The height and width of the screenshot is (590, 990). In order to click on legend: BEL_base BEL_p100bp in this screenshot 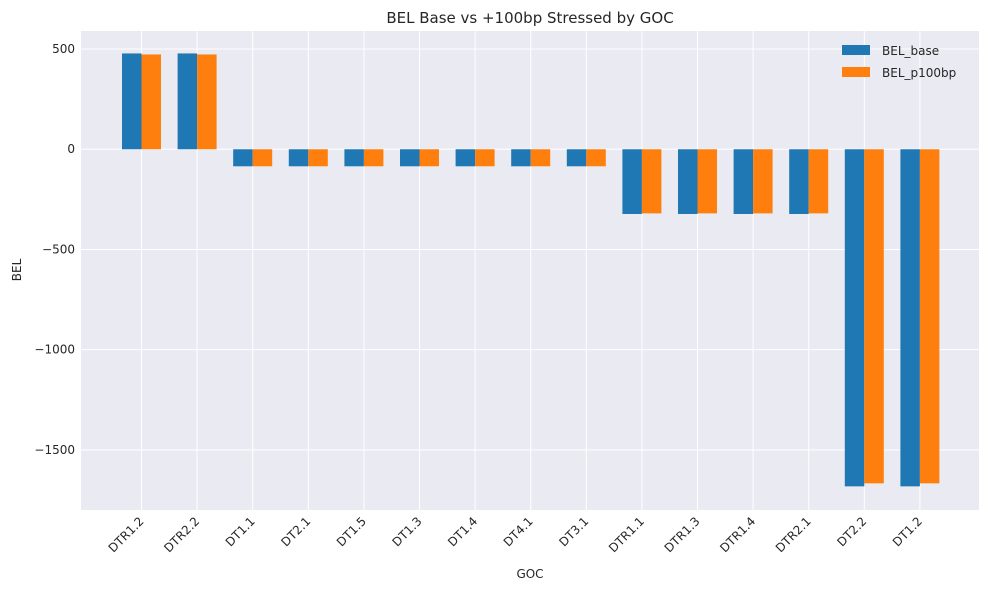, I will do `click(899, 62)`.